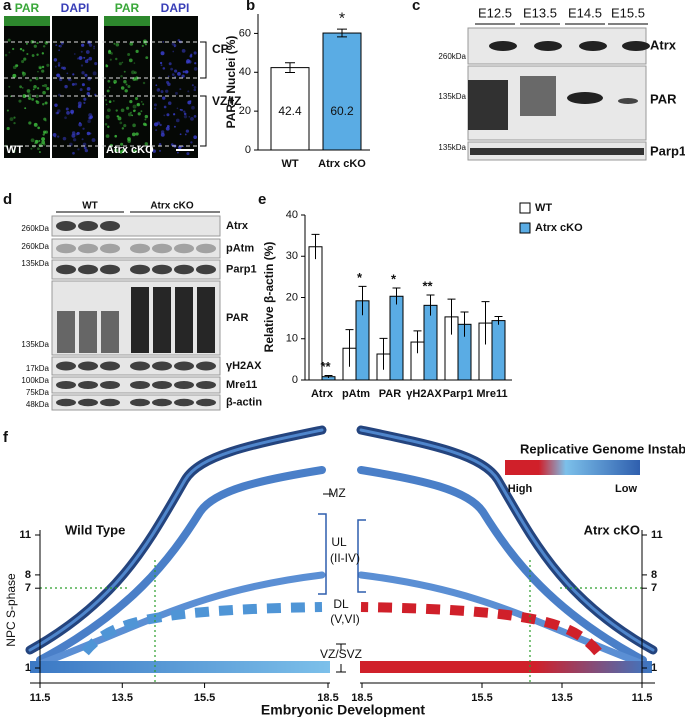 The image size is (685, 717). I want to click on region-bracket, so click(203, 94).